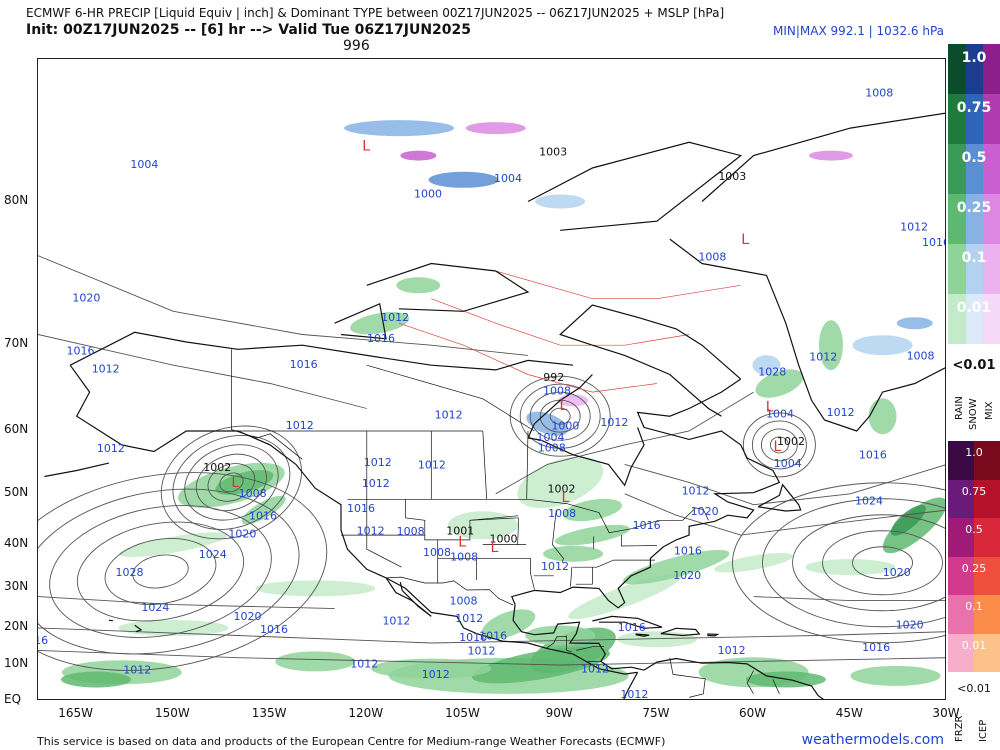  What do you see at coordinates (872, 740) in the screenshot?
I see `brand-link: weathermodels.com` at bounding box center [872, 740].